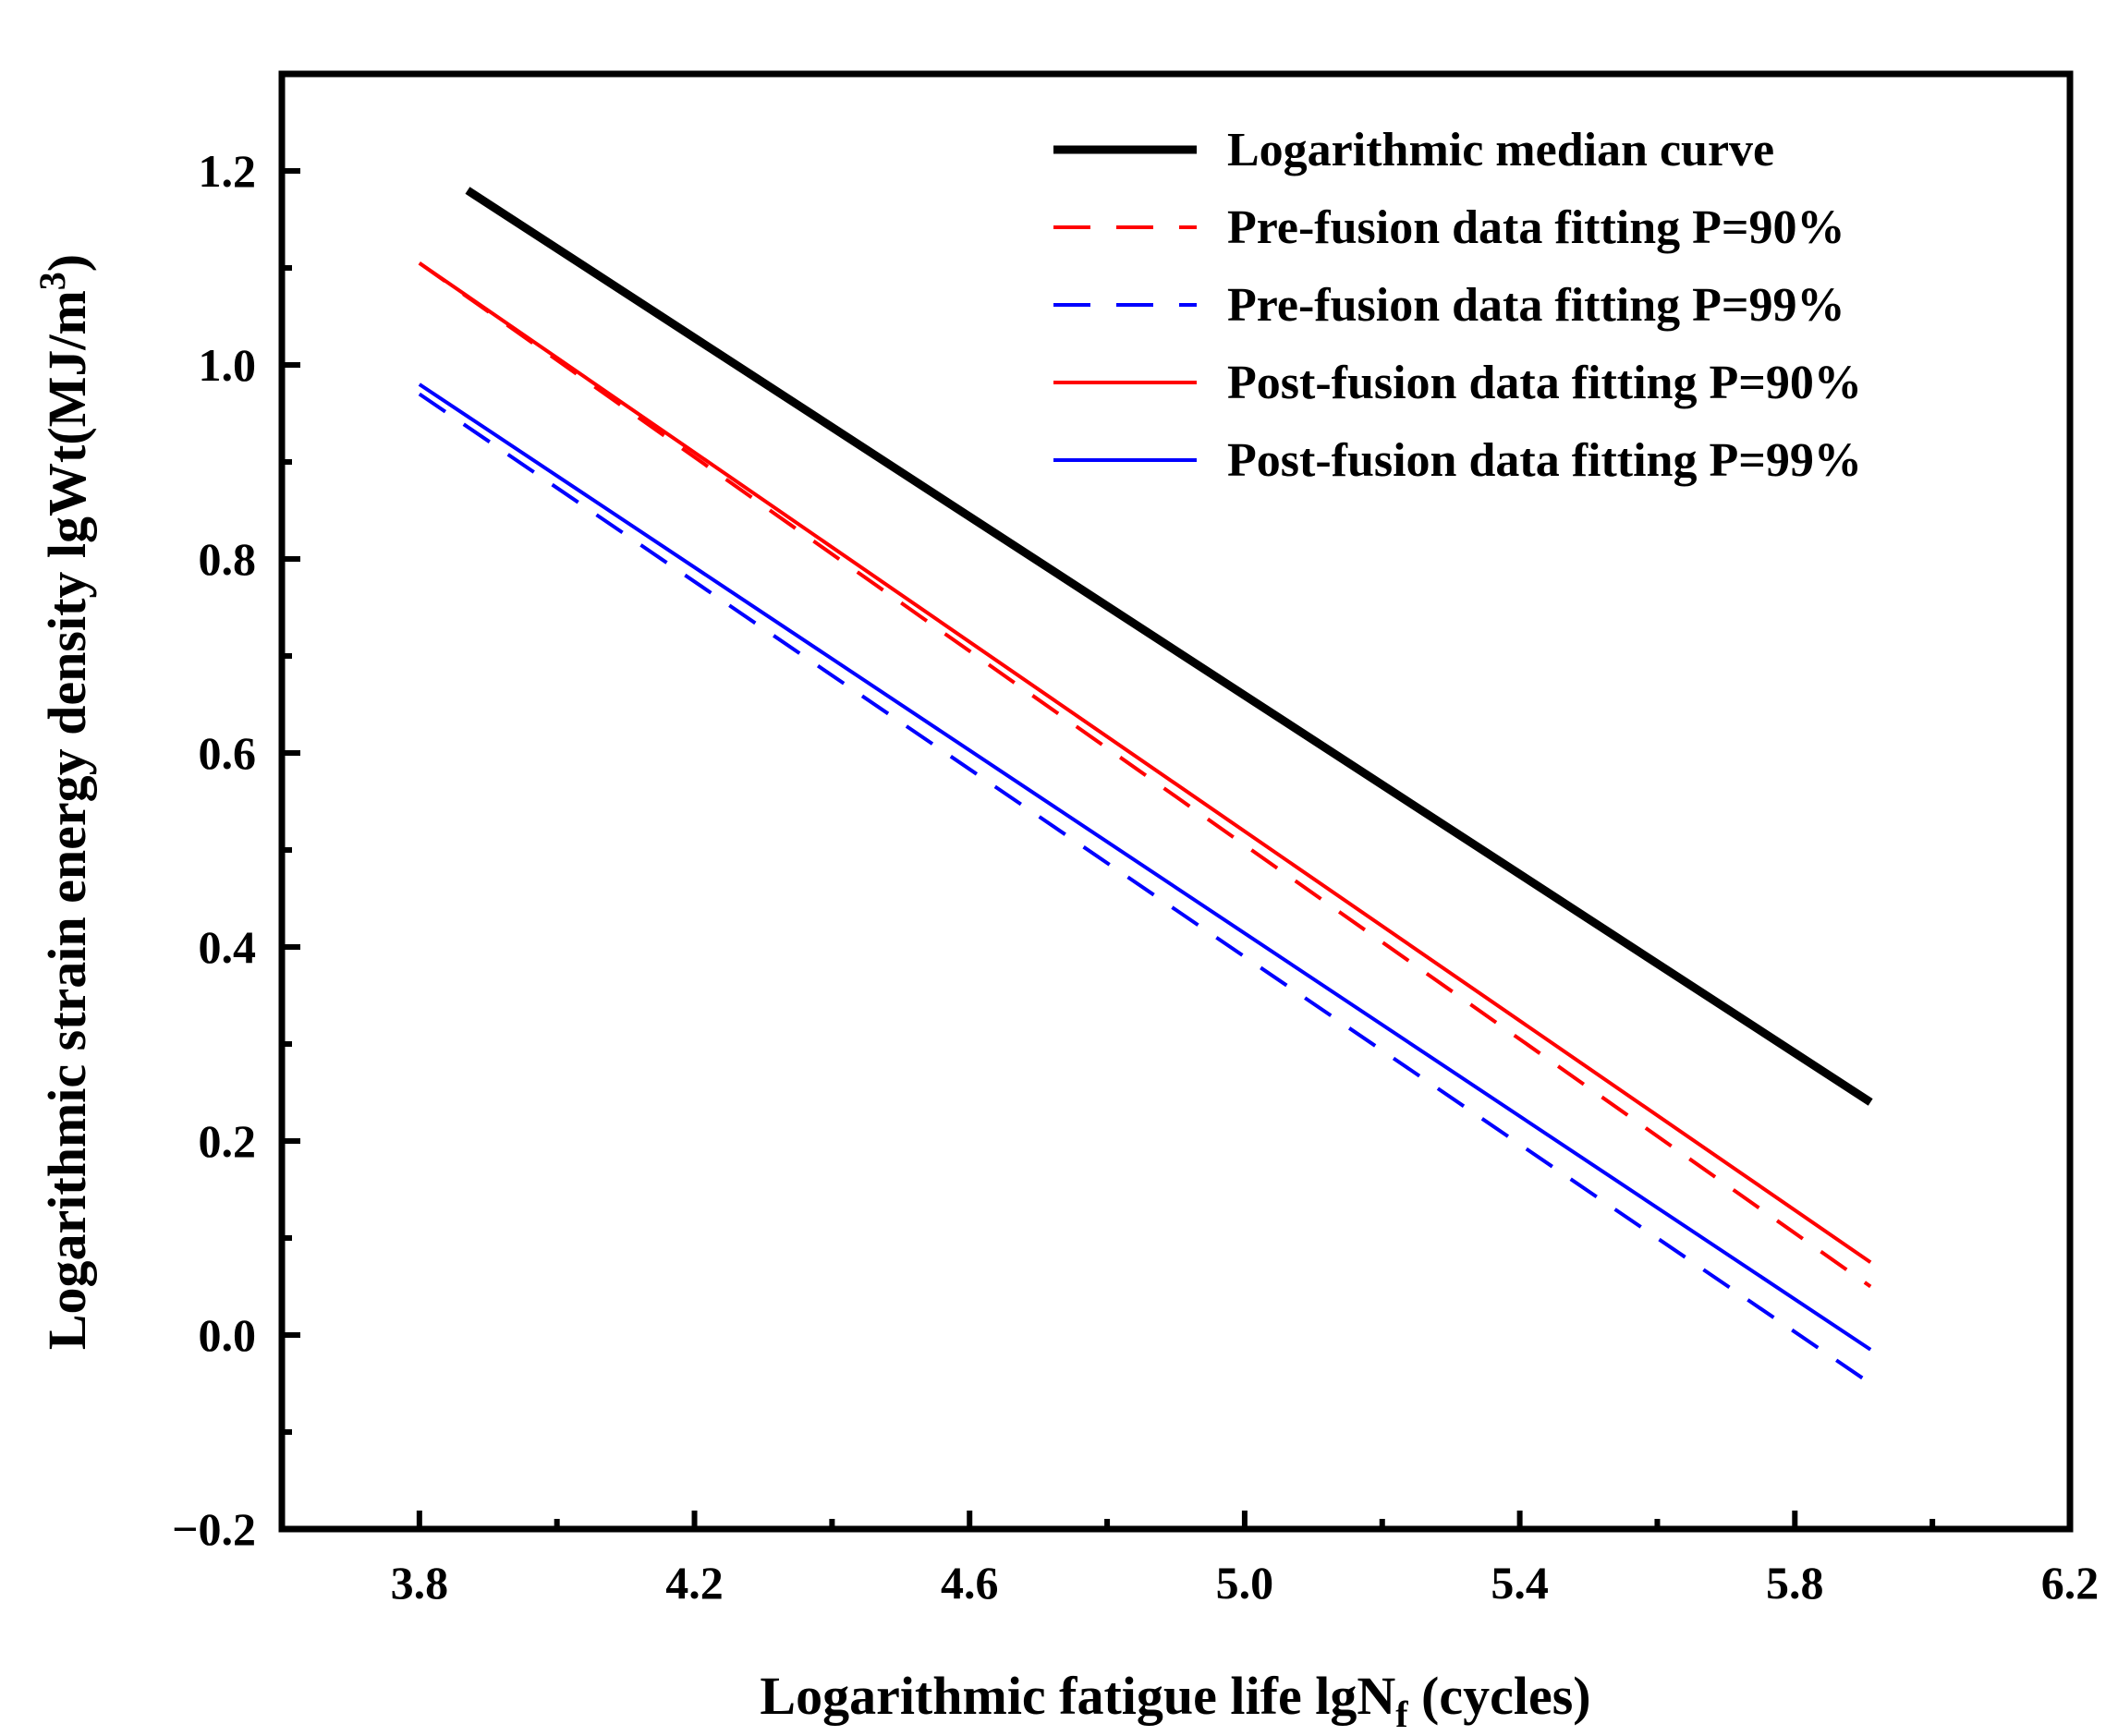 The image size is (2118, 1736). Describe the element at coordinates (2070, 1583) in the screenshot. I see `x-tick-label: 6.2` at that location.